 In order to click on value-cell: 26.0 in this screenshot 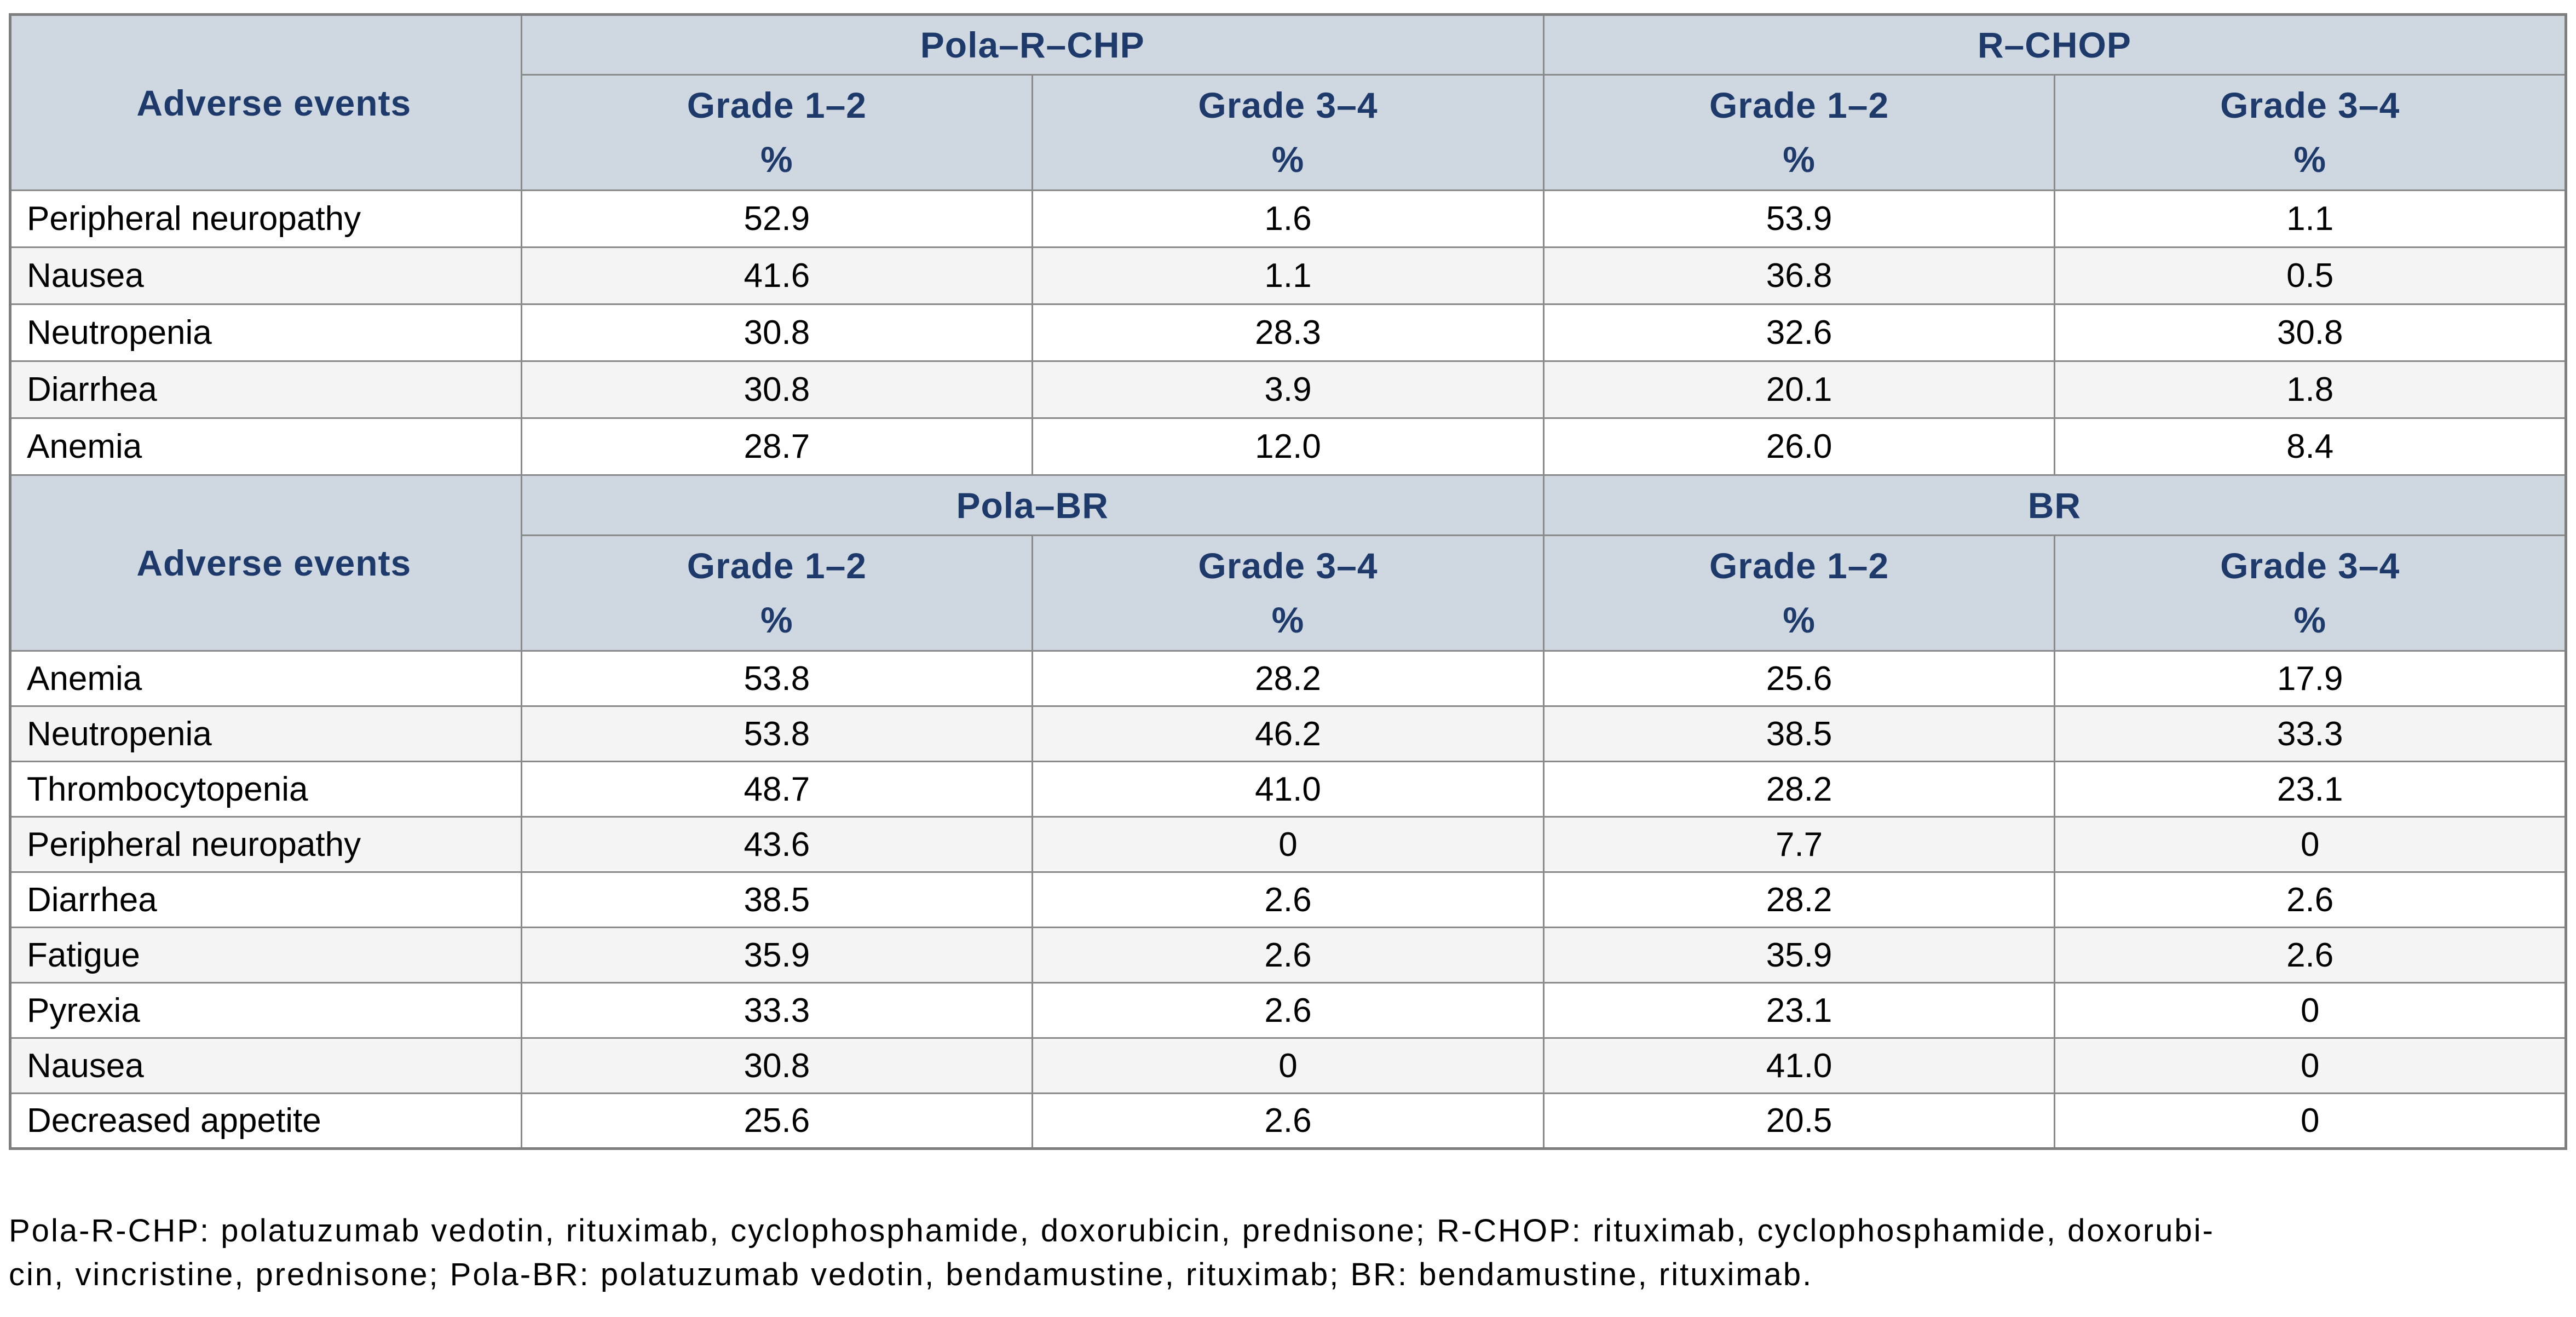, I will do `click(1799, 446)`.